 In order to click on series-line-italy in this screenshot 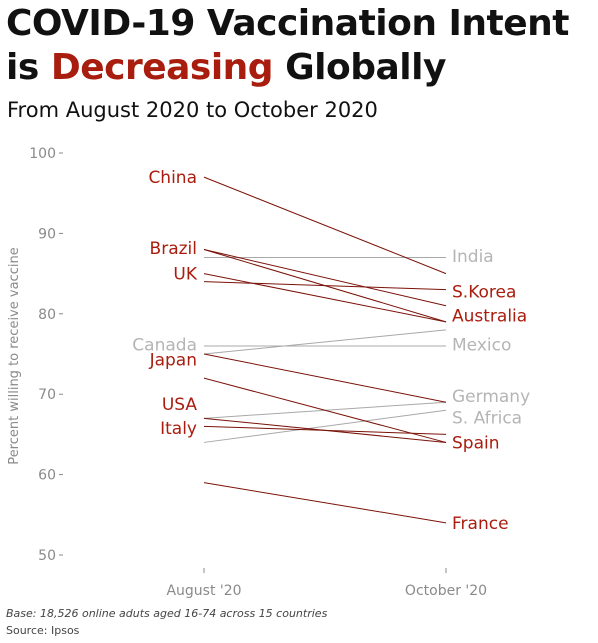, I will do `click(325, 430)`.